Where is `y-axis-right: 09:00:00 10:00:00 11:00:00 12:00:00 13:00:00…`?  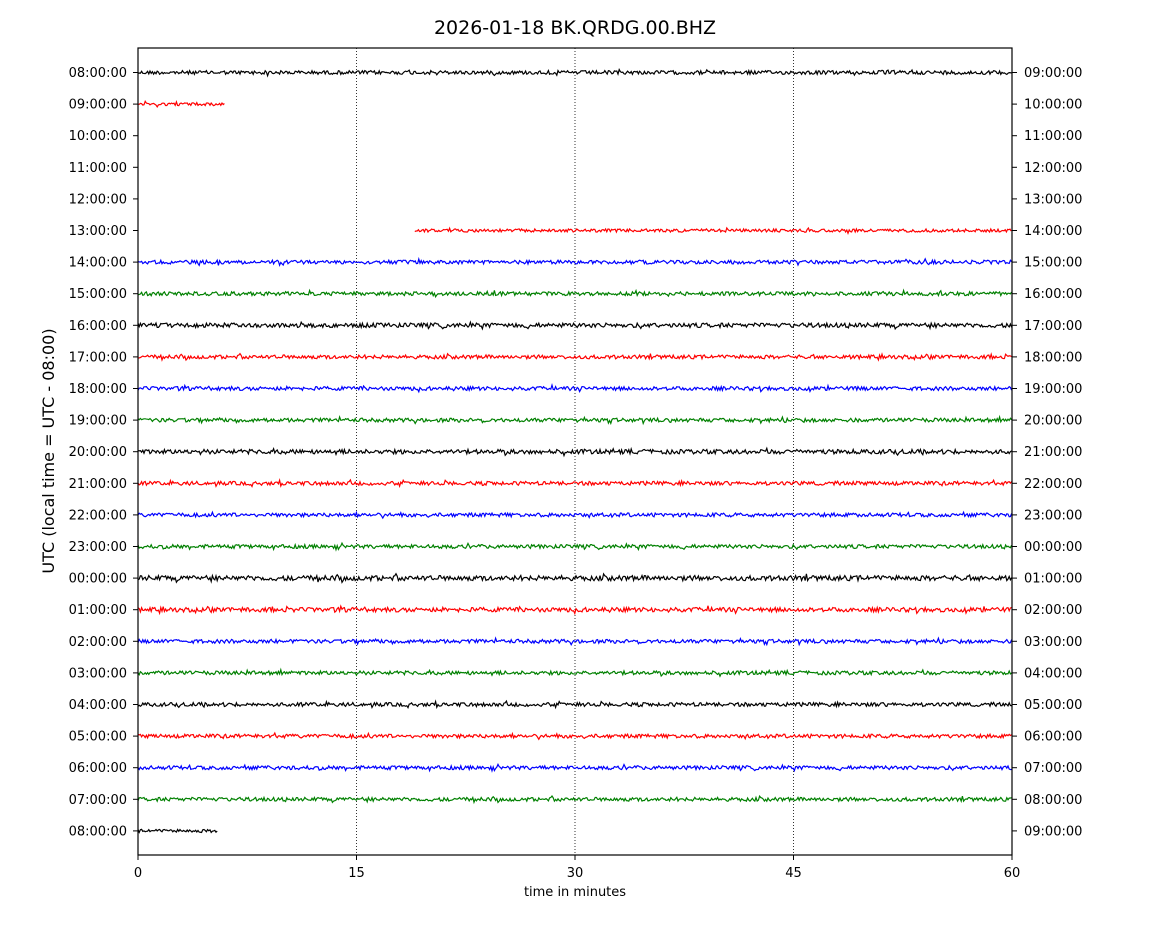 y-axis-right: 09:00:00 10:00:00 11:00:00 12:00:00 13:00:00… is located at coordinates (1047, 452).